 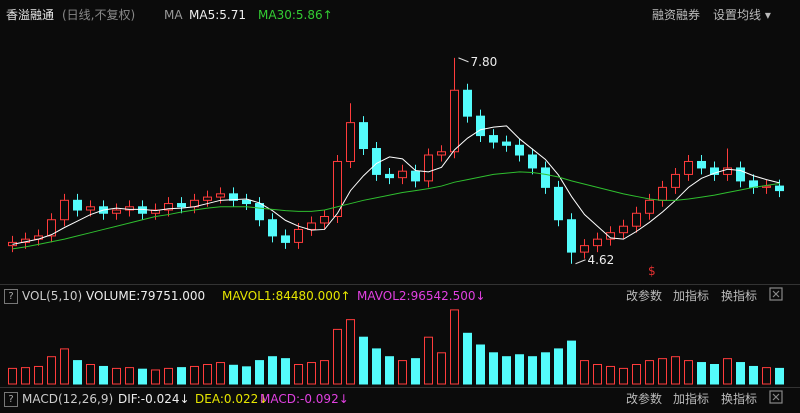 What do you see at coordinates (580, 262) in the screenshot?
I see `annotation-leader` at bounding box center [580, 262].